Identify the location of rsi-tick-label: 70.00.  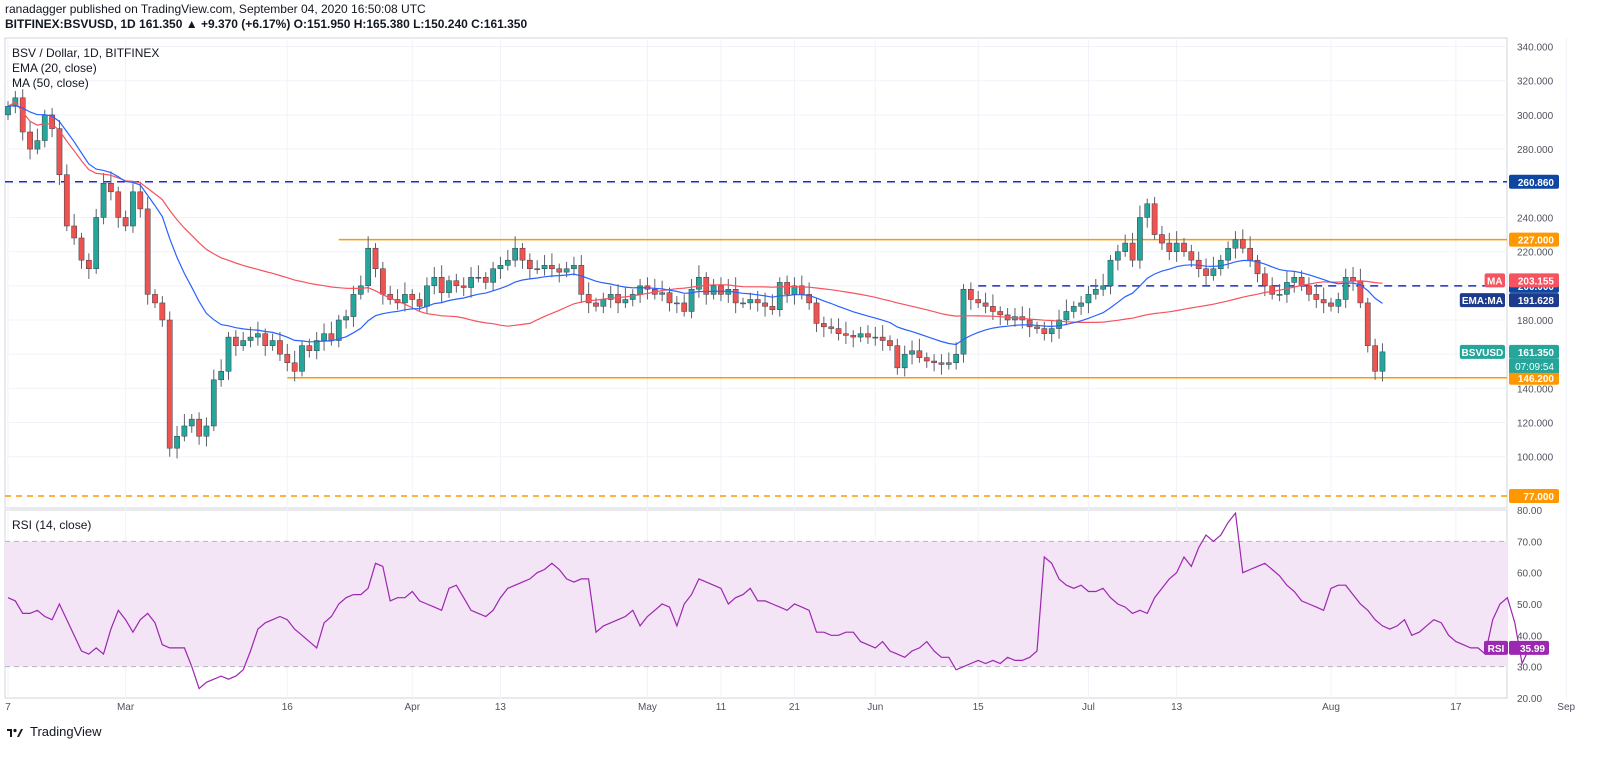
(1529, 542).